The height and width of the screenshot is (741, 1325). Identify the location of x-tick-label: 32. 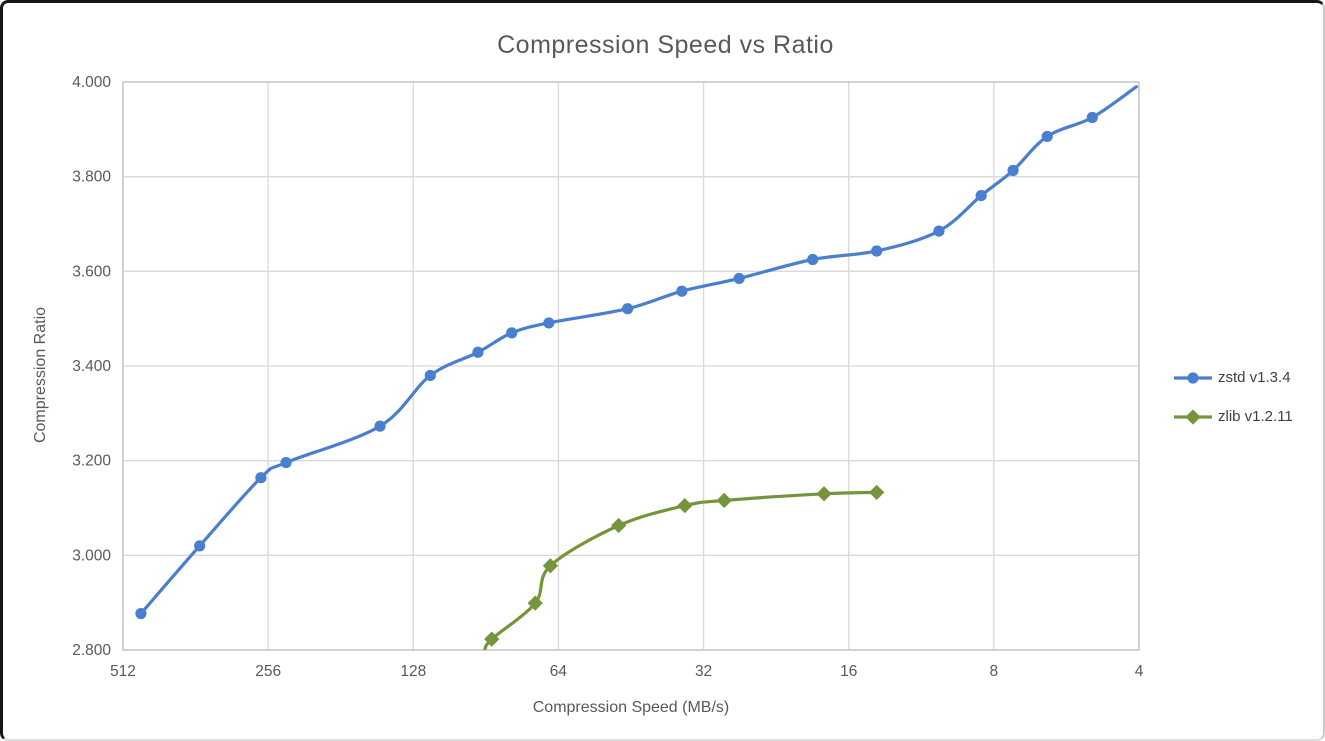
(703, 671).